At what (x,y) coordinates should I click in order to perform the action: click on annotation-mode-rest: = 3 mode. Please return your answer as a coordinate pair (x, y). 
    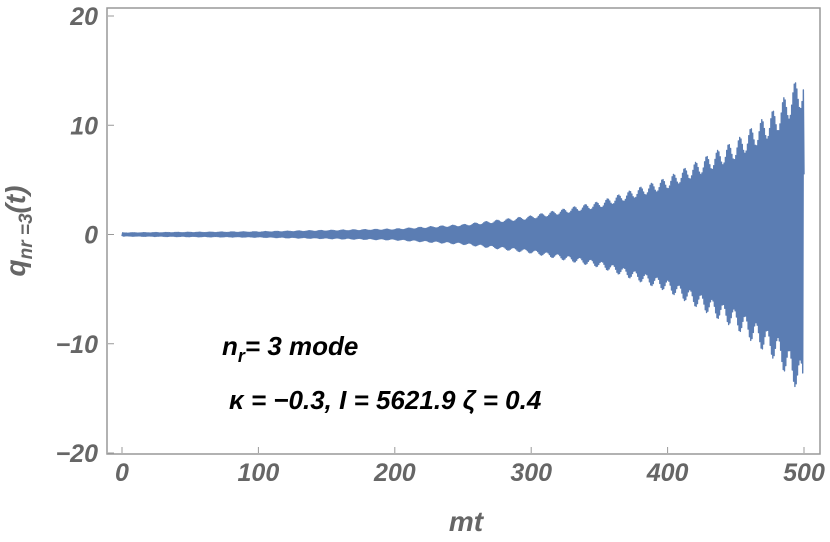
    Looking at the image, I should click on (301, 346).